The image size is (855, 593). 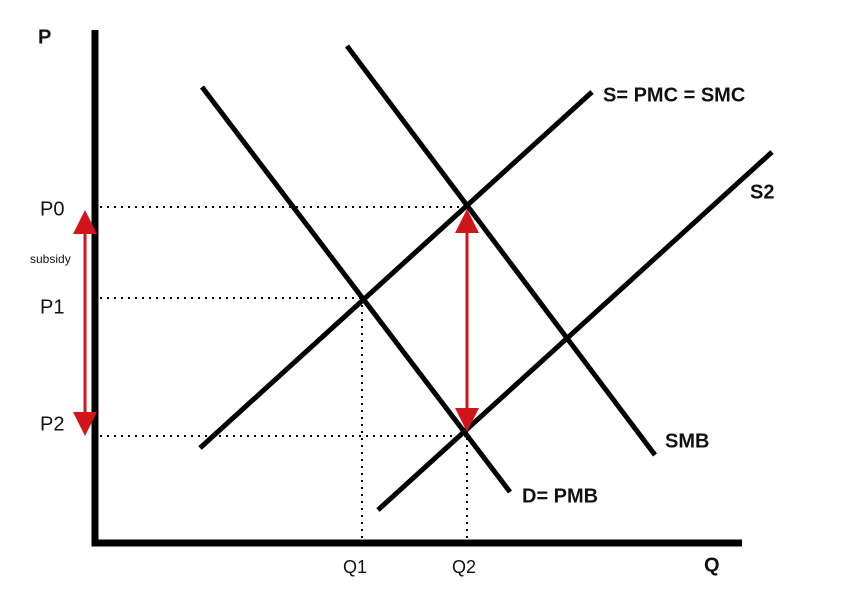 What do you see at coordinates (355, 567) in the screenshot?
I see `quantity-label: Q1` at bounding box center [355, 567].